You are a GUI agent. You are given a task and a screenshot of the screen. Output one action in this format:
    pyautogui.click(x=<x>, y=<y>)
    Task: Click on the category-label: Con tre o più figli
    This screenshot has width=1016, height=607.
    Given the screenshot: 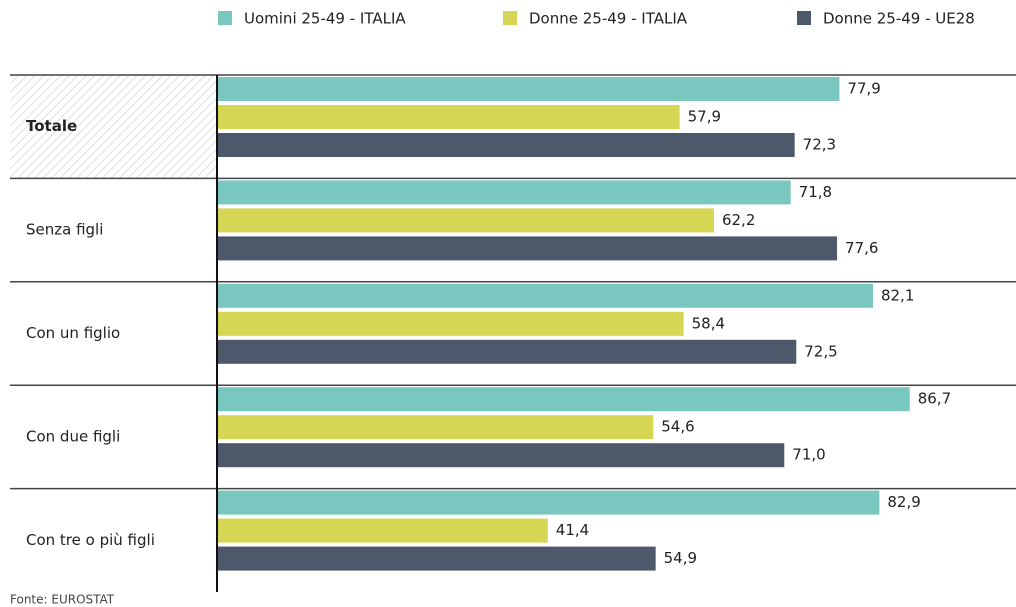 What is the action you would take?
    pyautogui.click(x=90, y=540)
    